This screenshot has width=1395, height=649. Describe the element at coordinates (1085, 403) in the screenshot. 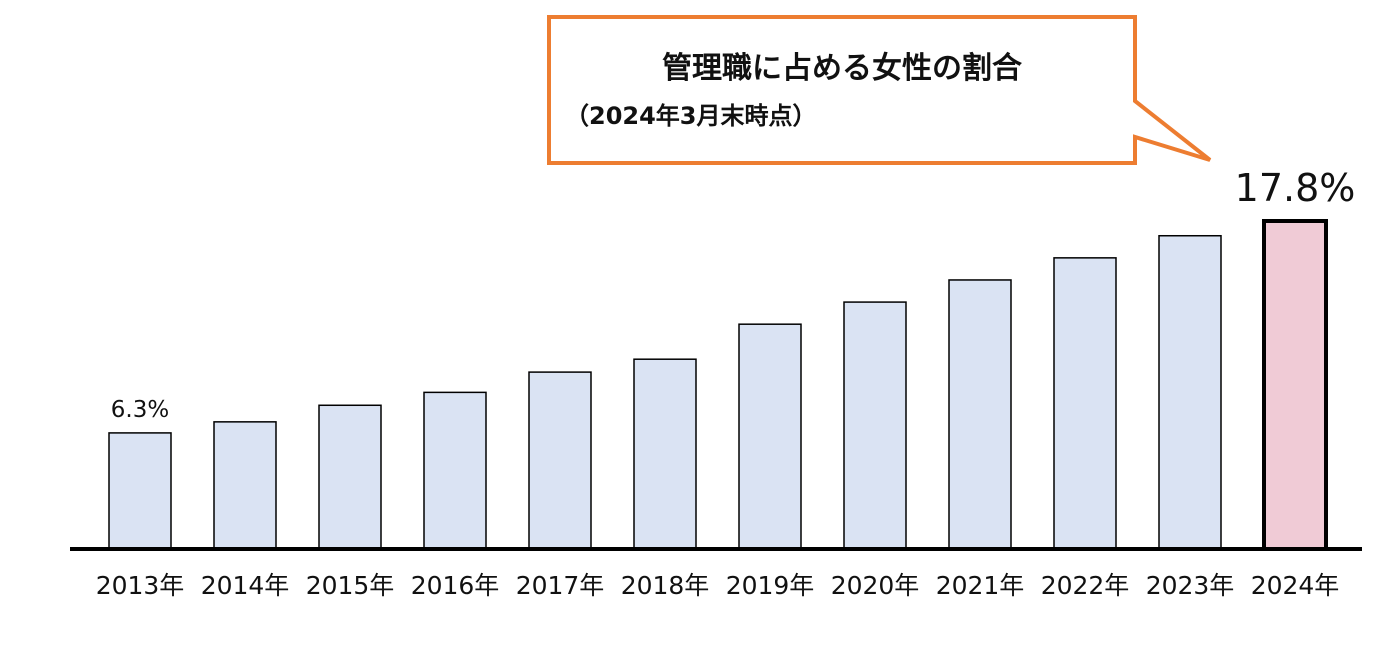

I see `bar-2022` at that location.